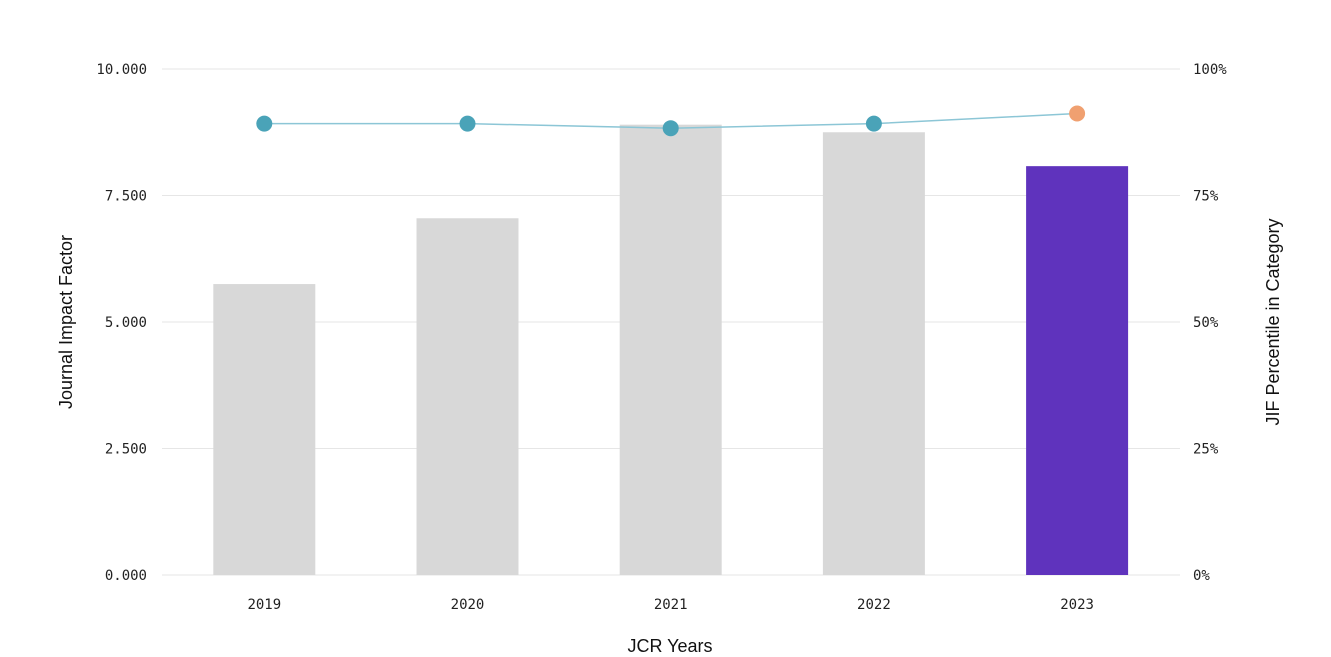 The image size is (1331, 657). Describe the element at coordinates (468, 605) in the screenshot. I see `x-tick-label: 2020` at that location.